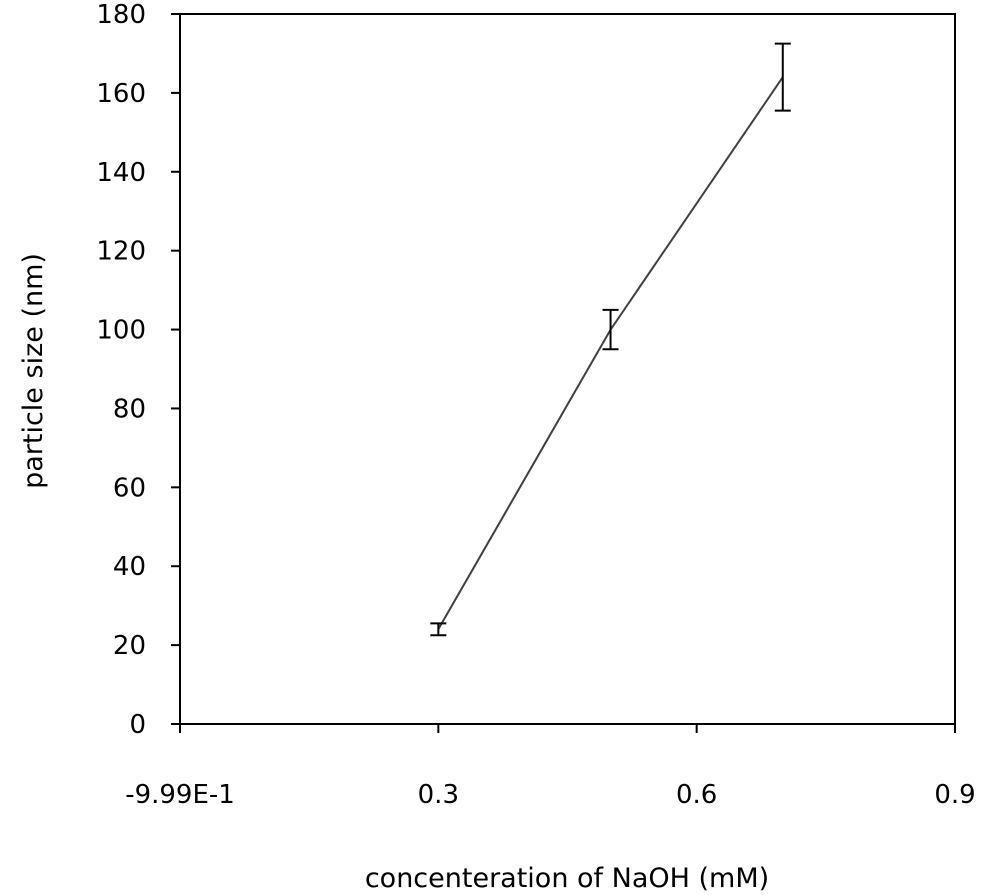 This screenshot has width=1000, height=895. Describe the element at coordinates (954, 795) in the screenshot. I see `x-tick-label: 0.9` at that location.